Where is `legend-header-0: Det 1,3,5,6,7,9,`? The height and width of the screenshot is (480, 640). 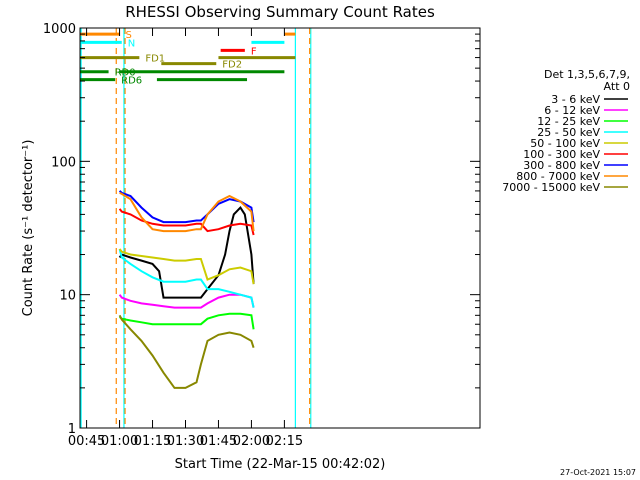
legend-header-0: Det 1,3,5,6,7,9, is located at coordinates (587, 74).